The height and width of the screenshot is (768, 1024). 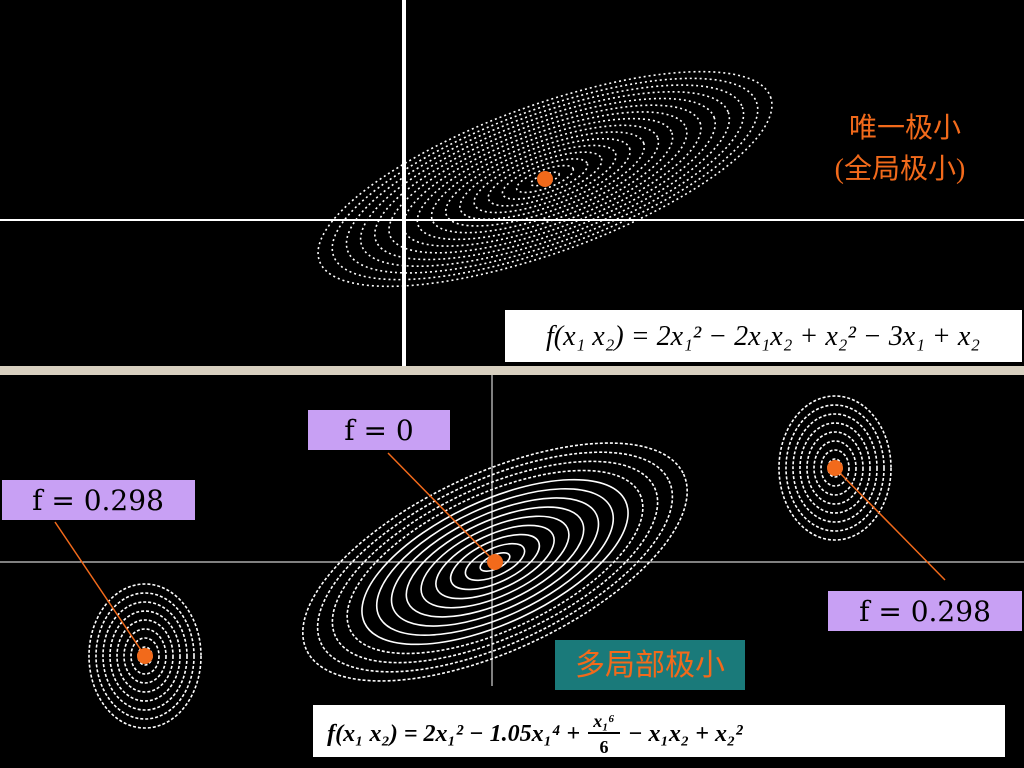 I want to click on formula: f(x₁ x₂) = 2x₁² − 2x₁x₂ + x₂² − 3x₁ + x₂, so click(x=763, y=336).